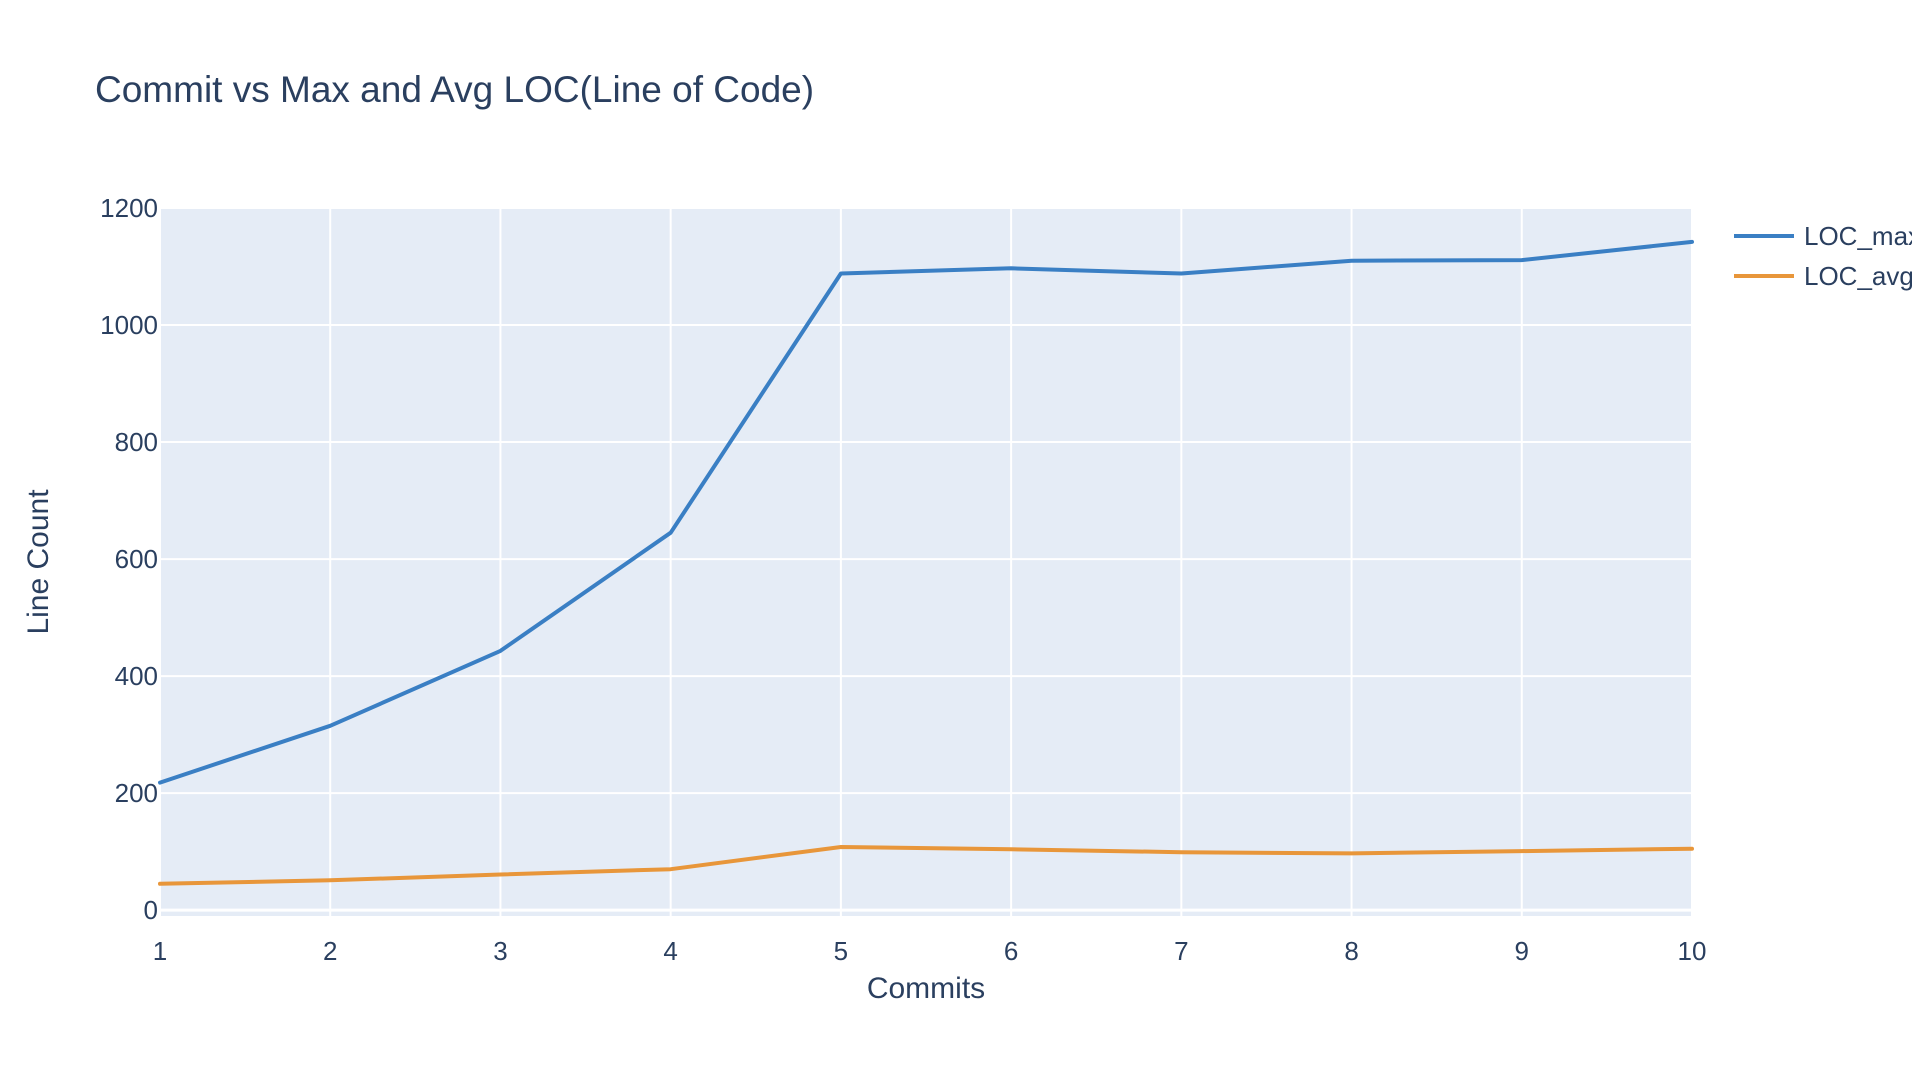 This screenshot has width=1912, height=1074. I want to click on x-tick-label: 7, so click(1181, 951).